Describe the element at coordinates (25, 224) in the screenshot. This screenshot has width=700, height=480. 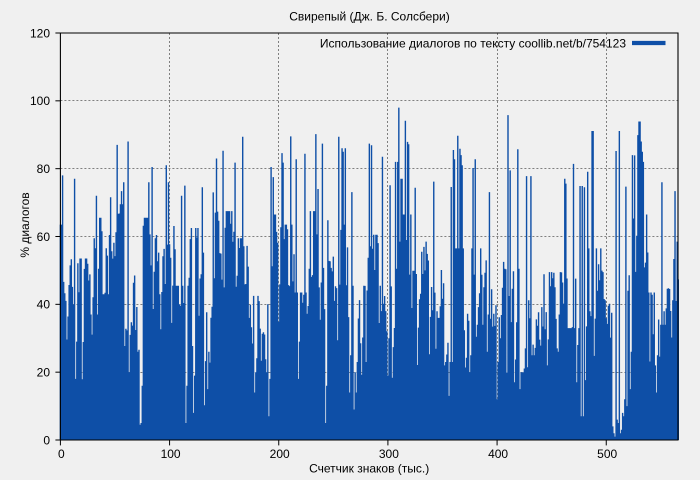
I see `svg-text: % диалогов` at that location.